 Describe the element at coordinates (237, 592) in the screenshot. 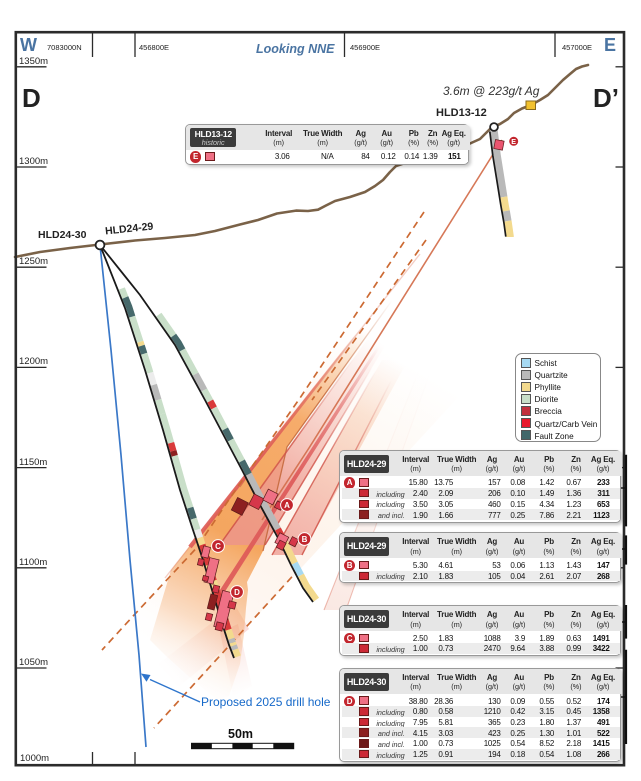

I see `svg-text: D` at that location.